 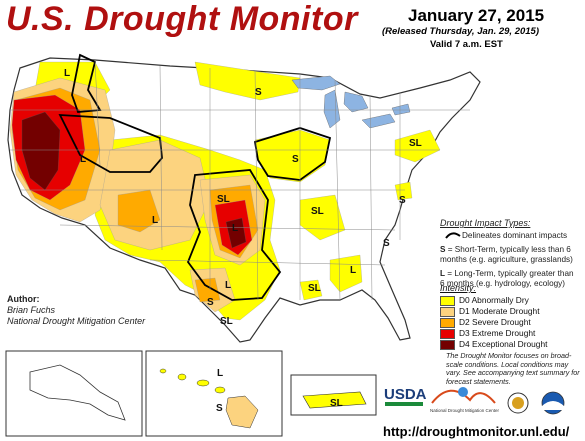 What do you see at coordinates (553, 405) in the screenshot?
I see `noaa-logo-bird` at bounding box center [553, 405].